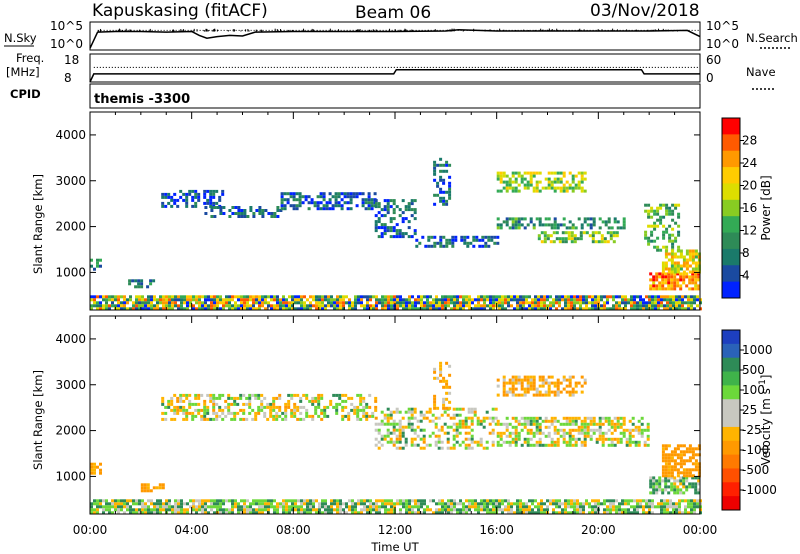 This screenshot has height=554, width=800. What do you see at coordinates (731, 379) in the screenshot?
I see `colorbar-swatch` at bounding box center [731, 379].